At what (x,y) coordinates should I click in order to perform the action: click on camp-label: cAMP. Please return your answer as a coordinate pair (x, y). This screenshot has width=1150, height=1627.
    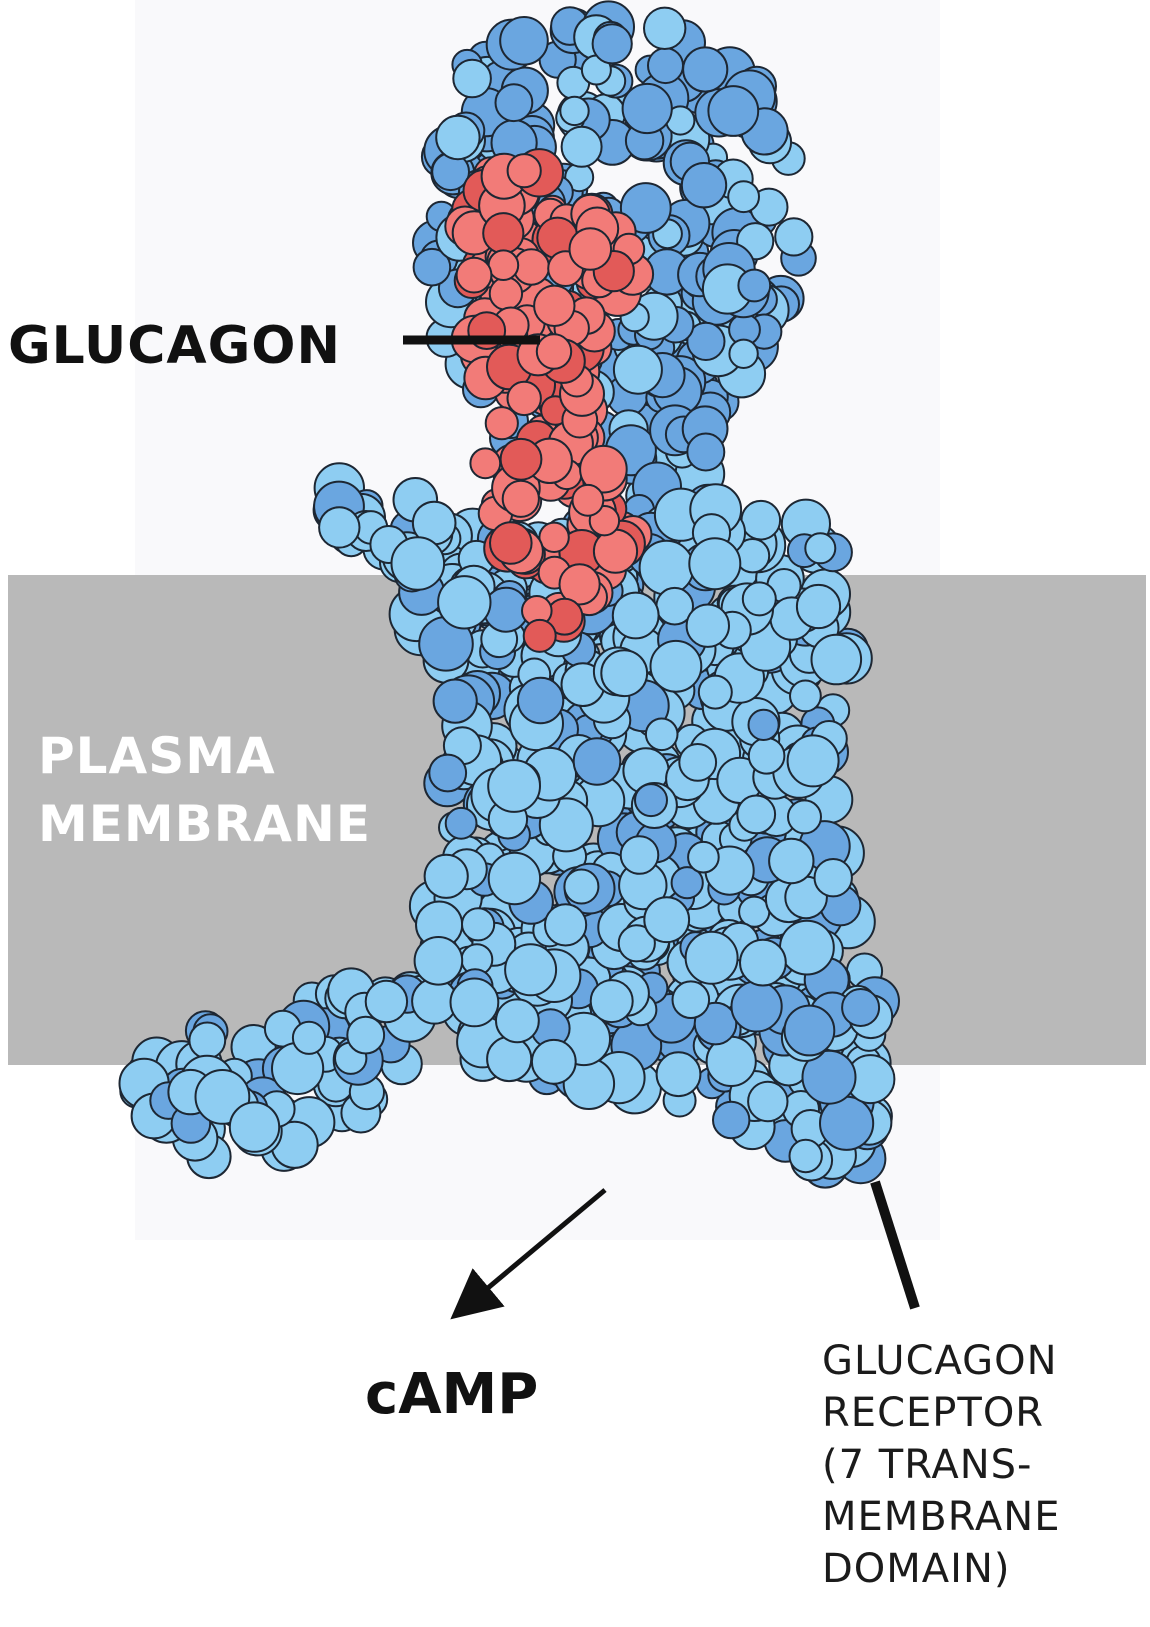
    Looking at the image, I should click on (452, 1394).